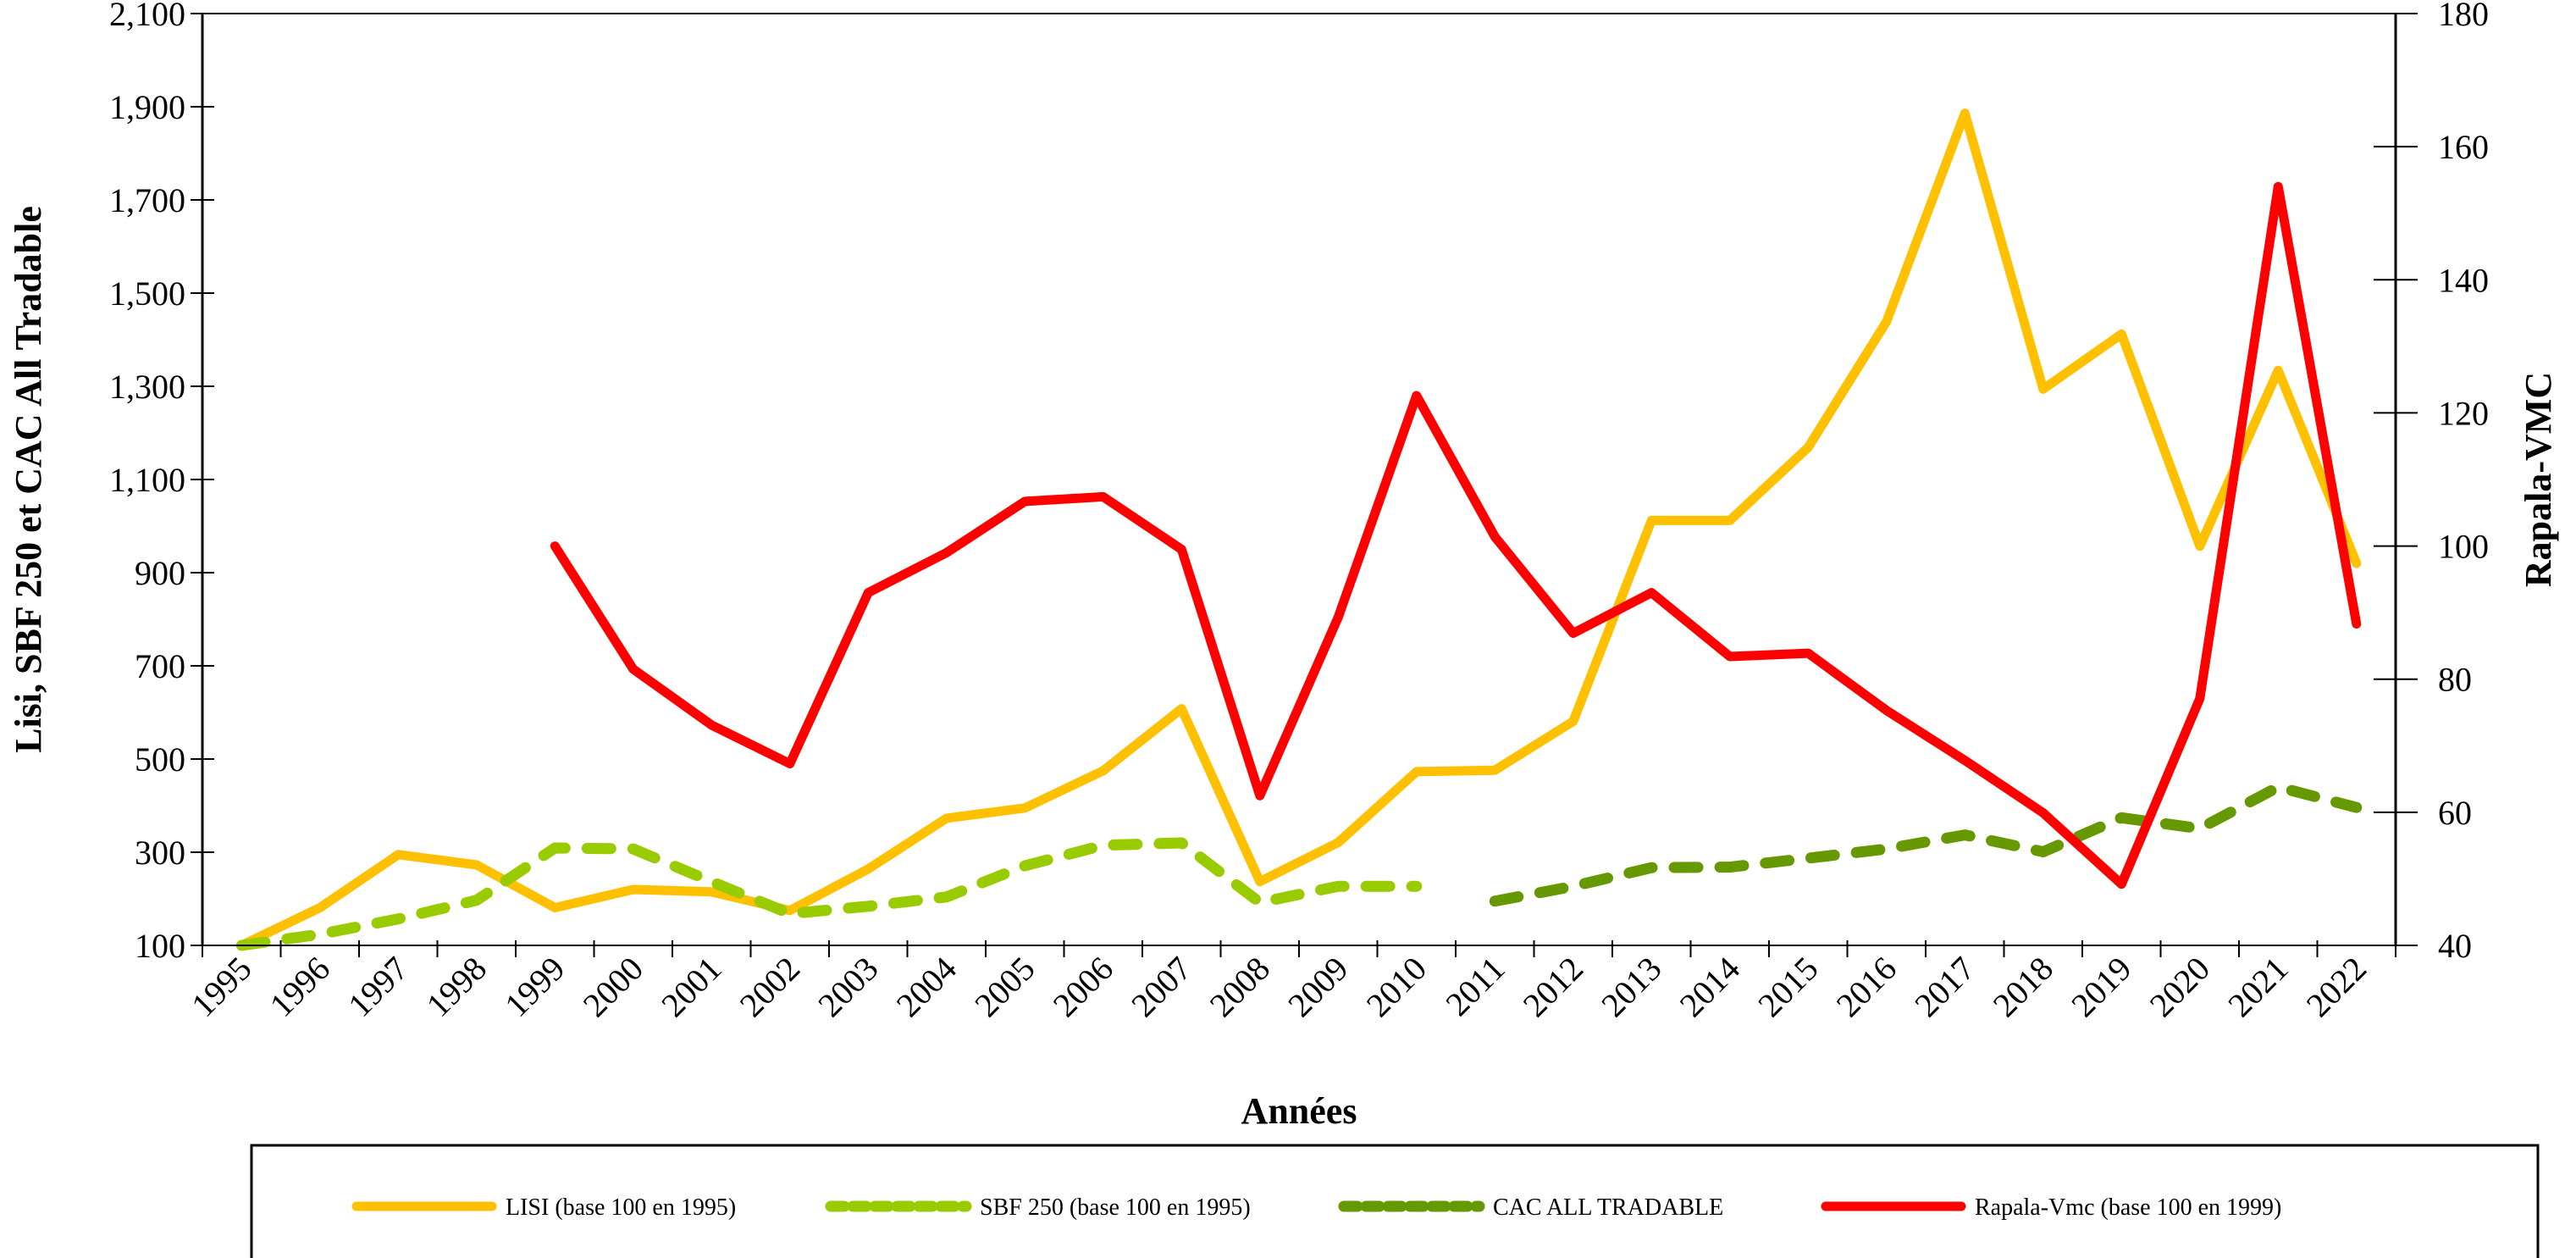 The width and height of the screenshot is (2576, 1258). What do you see at coordinates (300, 987) in the screenshot?
I see `x-tick-label: 1996` at bounding box center [300, 987].